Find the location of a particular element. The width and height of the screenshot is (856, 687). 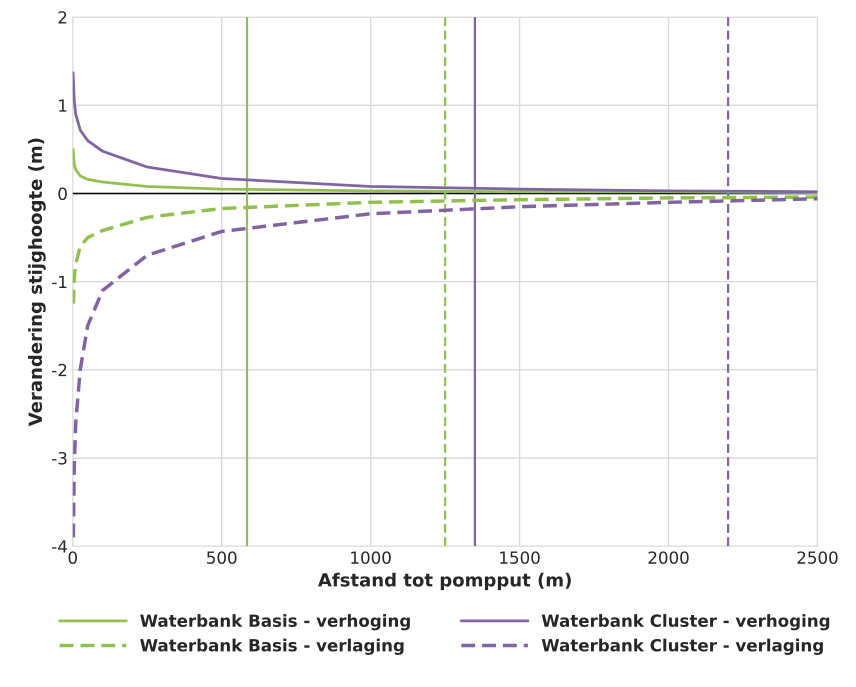

y-axis-title: Verandering stijghoogte (m) is located at coordinates (37, 282).